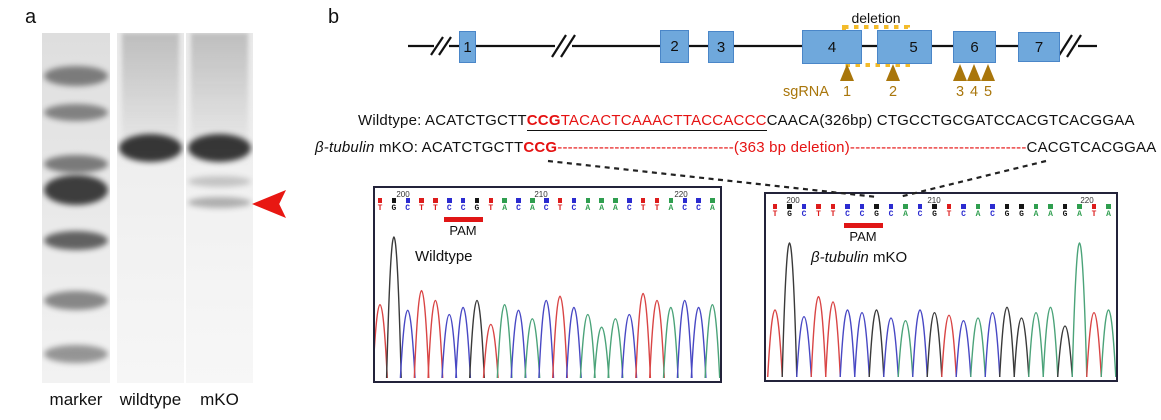  I want to click on panel-b-label: b, so click(334, 17).